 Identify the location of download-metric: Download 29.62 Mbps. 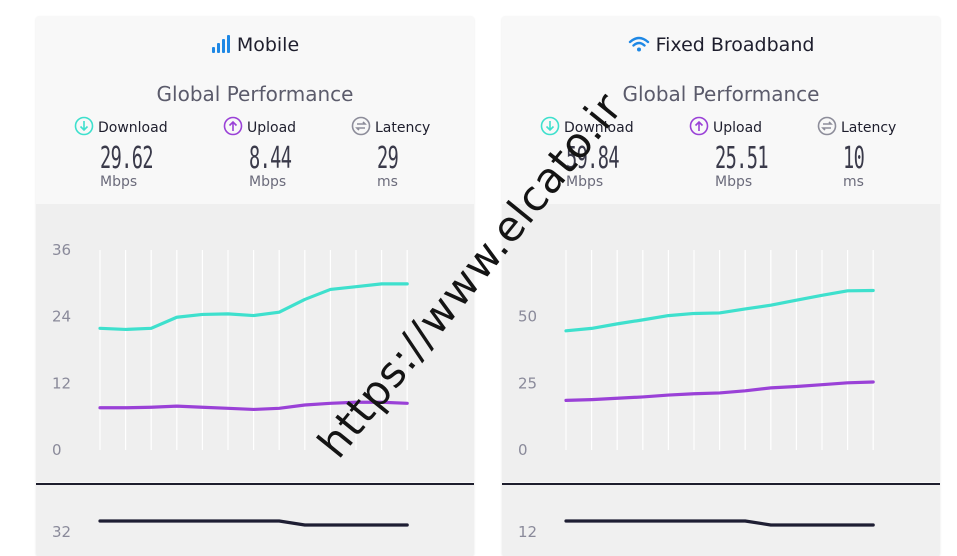
(134, 153).